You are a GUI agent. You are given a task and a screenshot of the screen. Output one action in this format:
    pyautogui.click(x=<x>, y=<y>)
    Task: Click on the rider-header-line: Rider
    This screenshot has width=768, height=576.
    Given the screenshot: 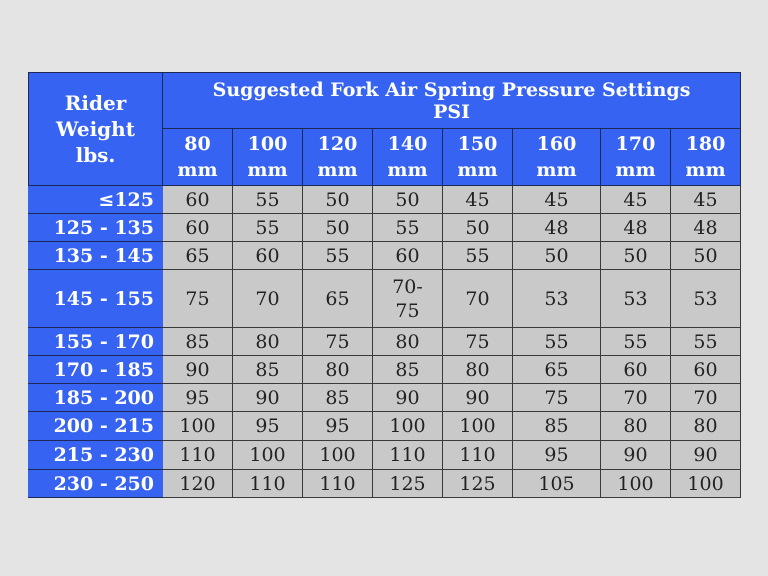 What is the action you would take?
    pyautogui.click(x=95, y=103)
    